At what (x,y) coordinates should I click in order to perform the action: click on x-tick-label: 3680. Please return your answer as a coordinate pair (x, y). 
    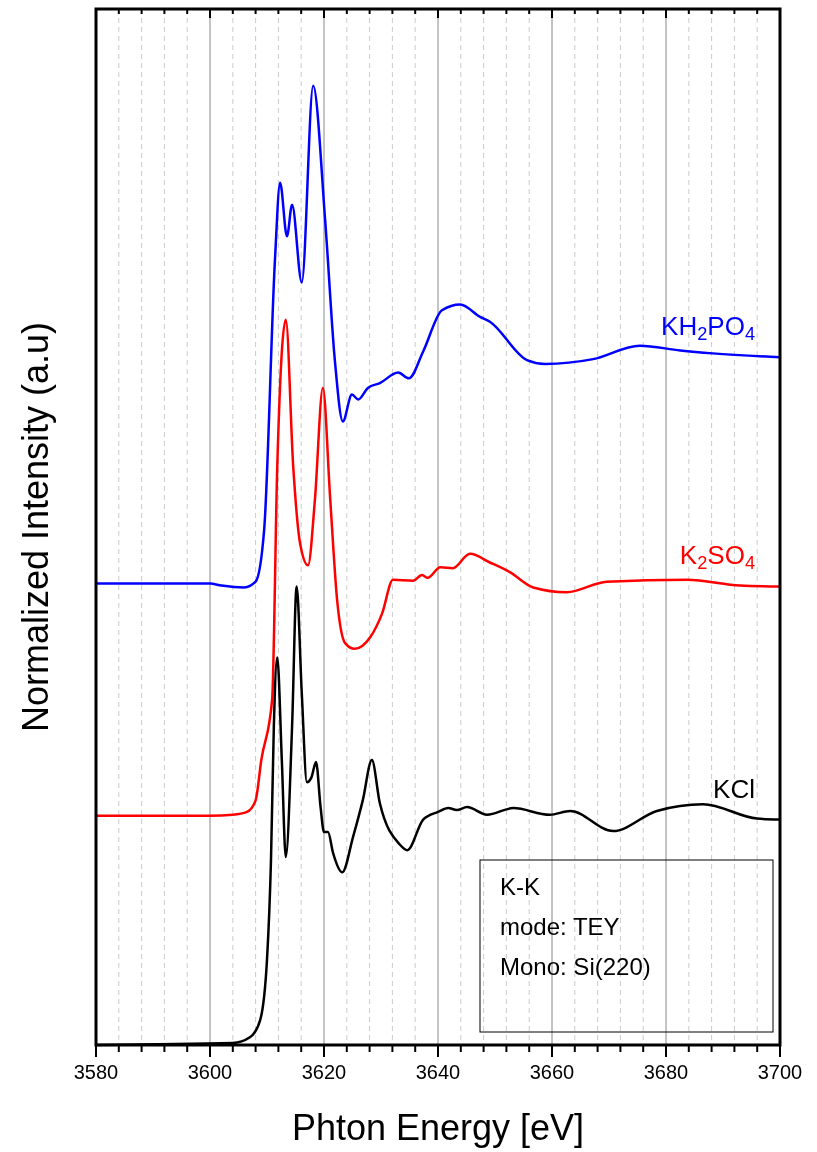
    Looking at the image, I should click on (666, 1072).